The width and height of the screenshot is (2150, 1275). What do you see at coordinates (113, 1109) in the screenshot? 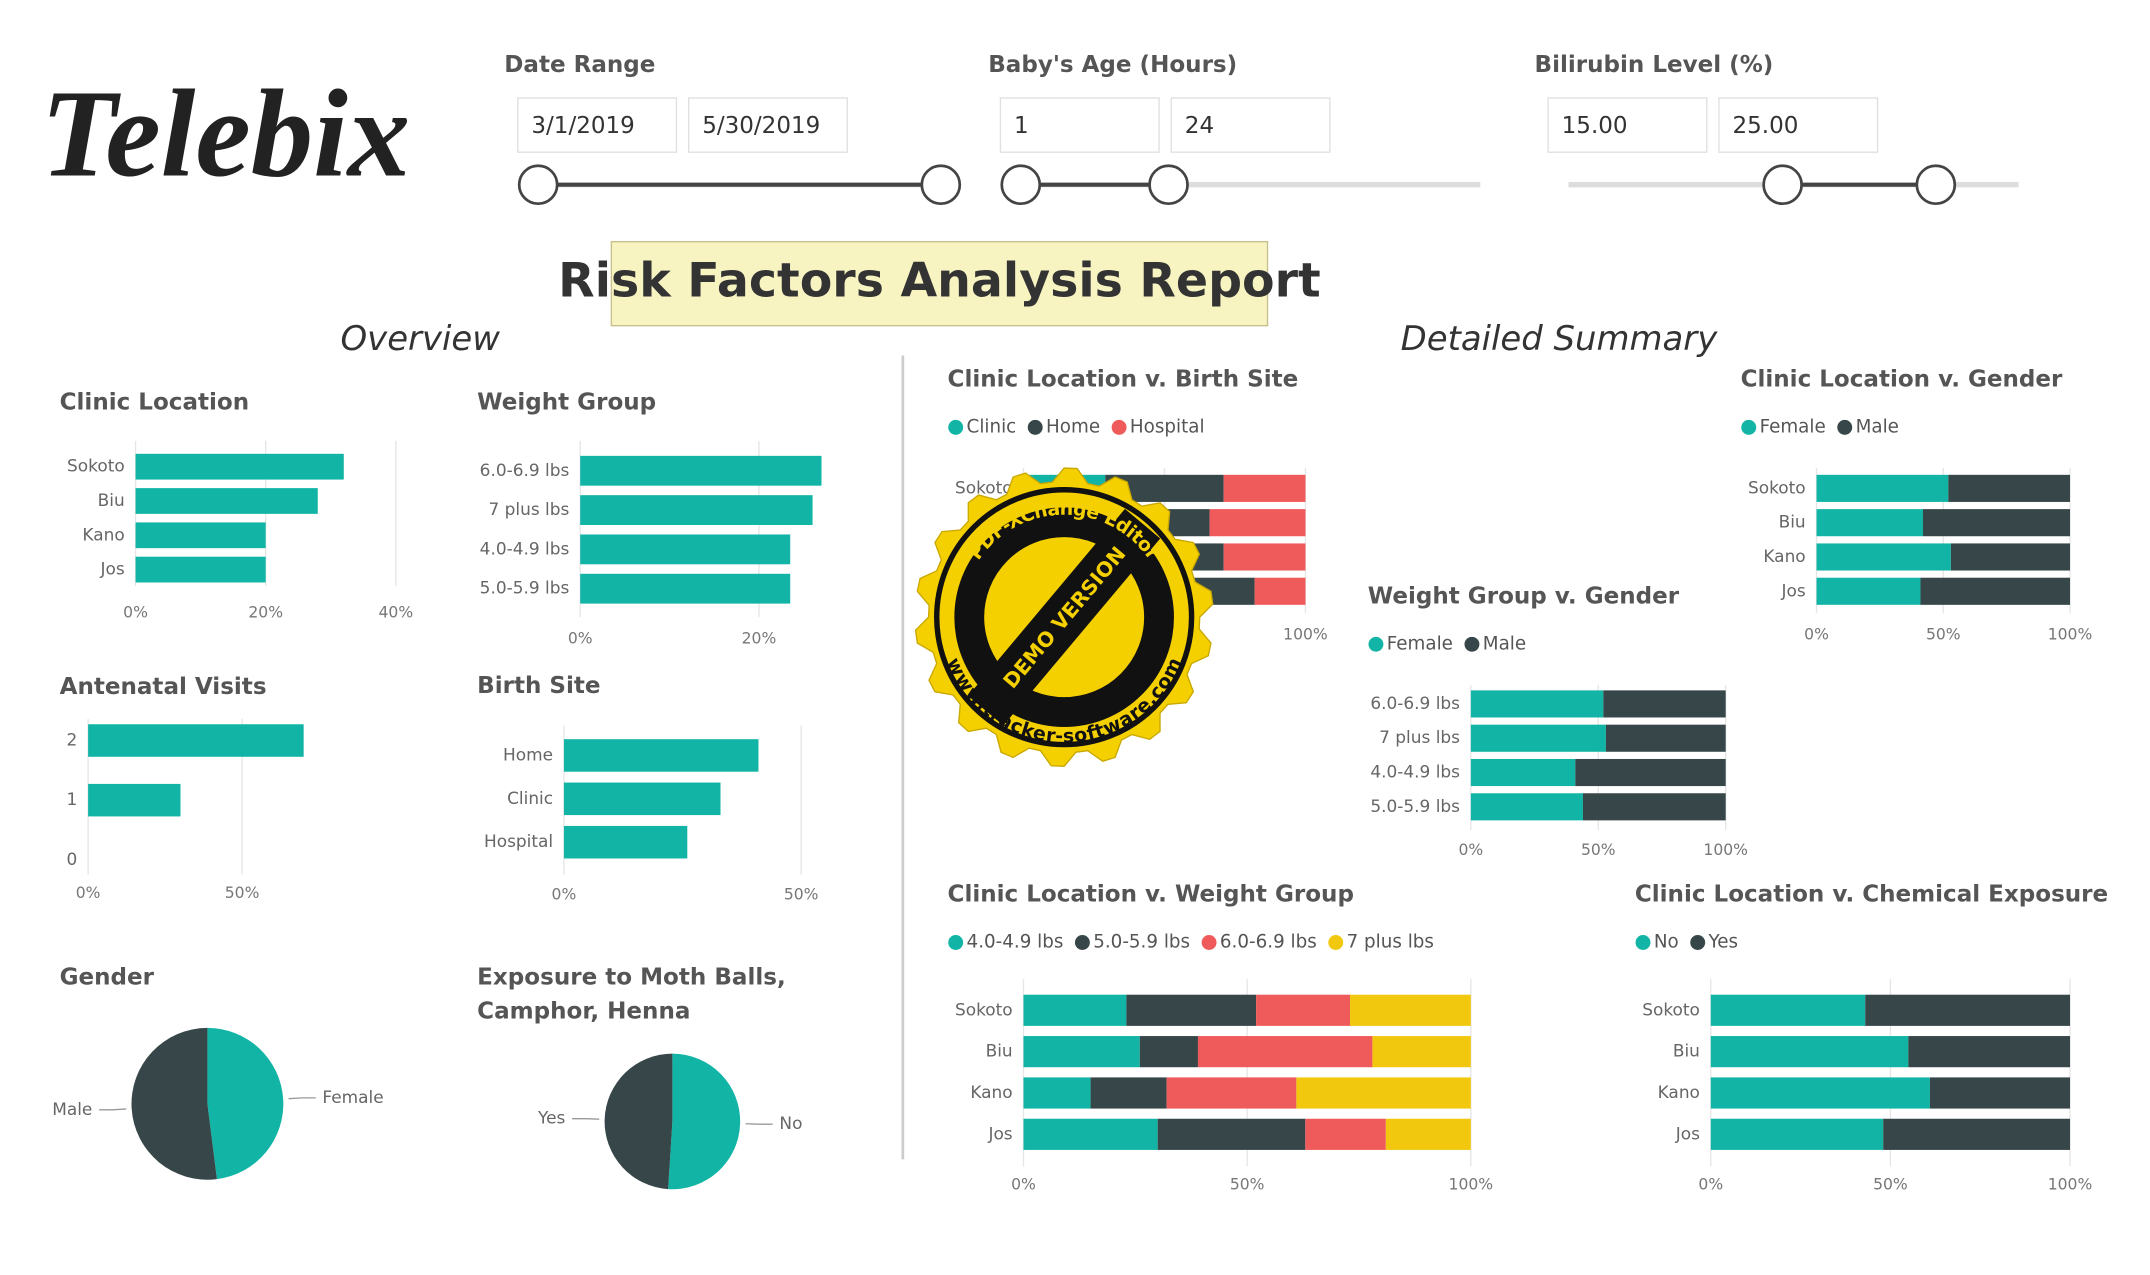
I see `leader-line` at bounding box center [113, 1109].